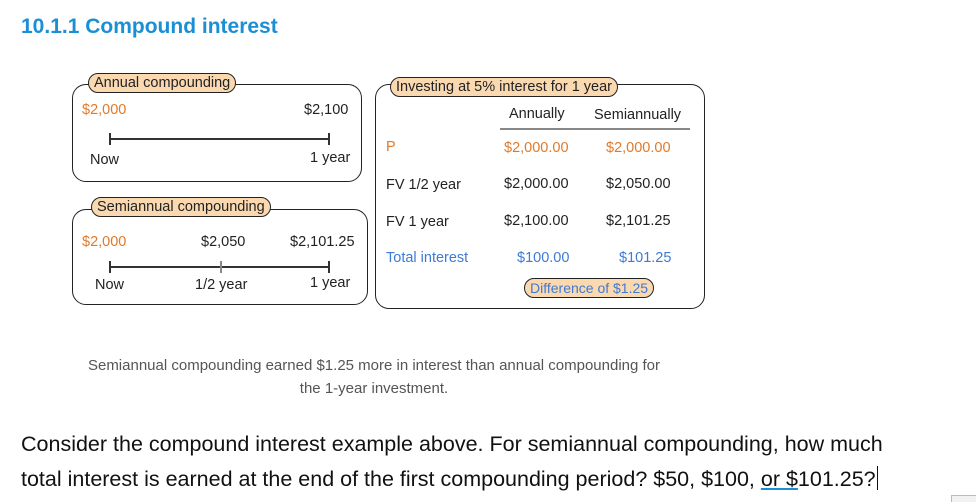 This screenshot has height=502, width=976. Describe the element at coordinates (329, 139) in the screenshot. I see `annual-end-tick` at that location.